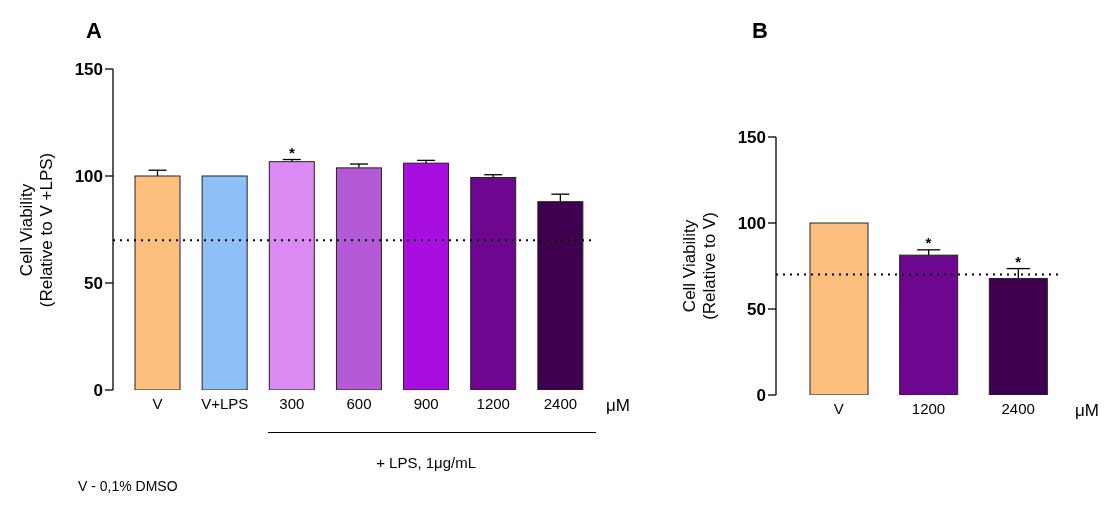 The image size is (1104, 506). Describe the element at coordinates (426, 462) in the screenshot. I see `x-axis-title: + LPS, 1μg/mL` at that location.